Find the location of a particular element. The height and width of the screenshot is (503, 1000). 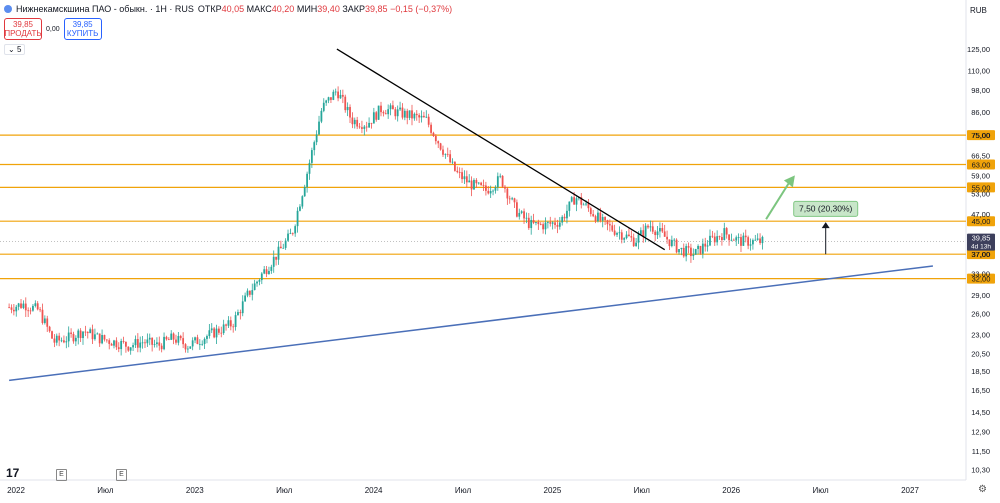

sell-button: 39,85 ПРОДАТЬ is located at coordinates (23, 29).